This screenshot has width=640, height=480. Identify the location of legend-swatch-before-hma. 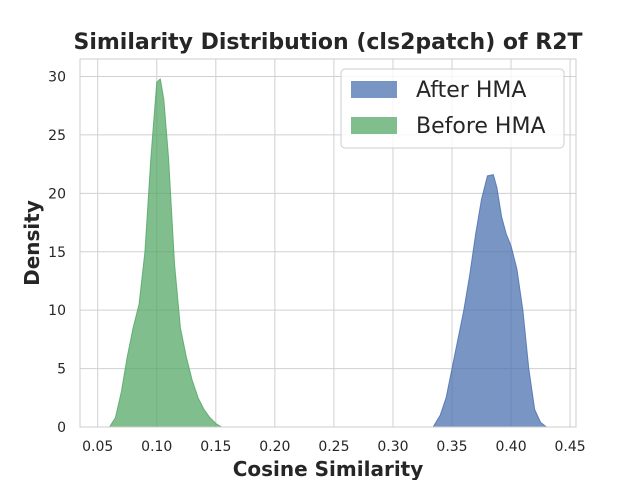
(374, 125).